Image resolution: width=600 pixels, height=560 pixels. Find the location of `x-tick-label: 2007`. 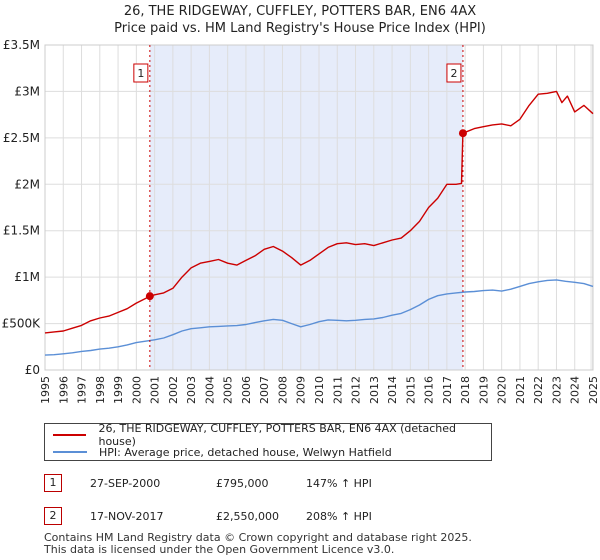

x-tick-label: 2007 is located at coordinates (264, 390).